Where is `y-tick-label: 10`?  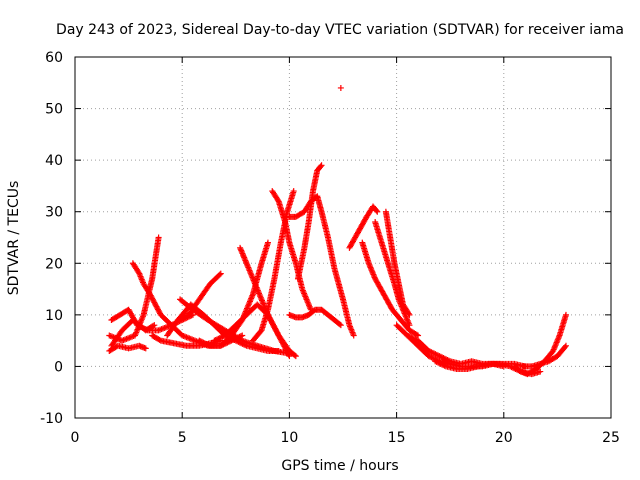
y-tick-label: 10 is located at coordinates (54, 316).